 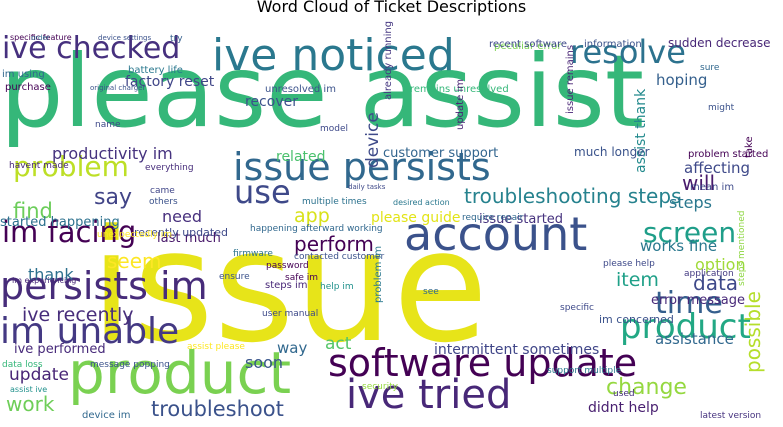 What do you see at coordinates (117, 88) in the screenshot?
I see `cloud-word: original charger` at bounding box center [117, 88].